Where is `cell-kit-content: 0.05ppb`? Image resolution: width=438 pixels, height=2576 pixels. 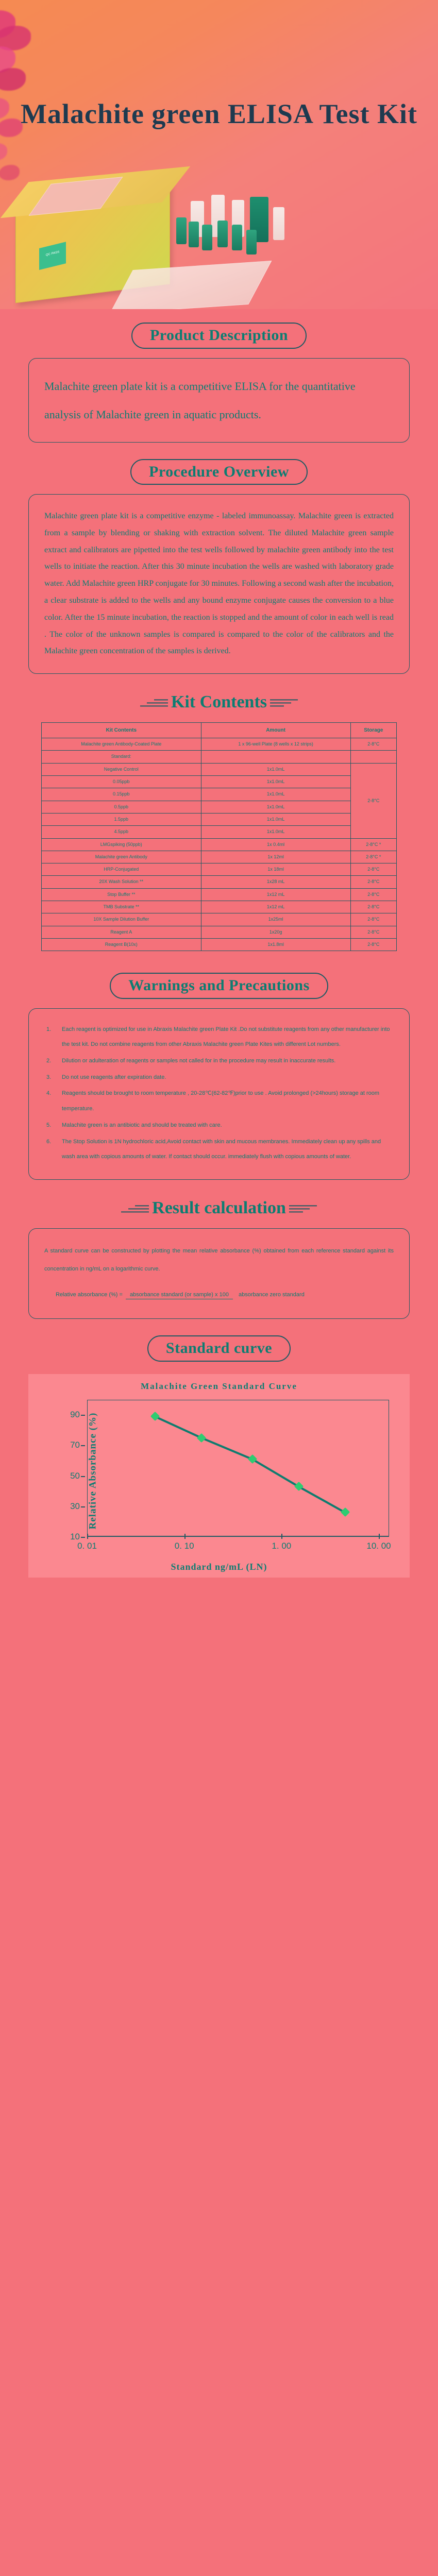
cell-kit-content: 0.05ppb is located at coordinates (121, 782).